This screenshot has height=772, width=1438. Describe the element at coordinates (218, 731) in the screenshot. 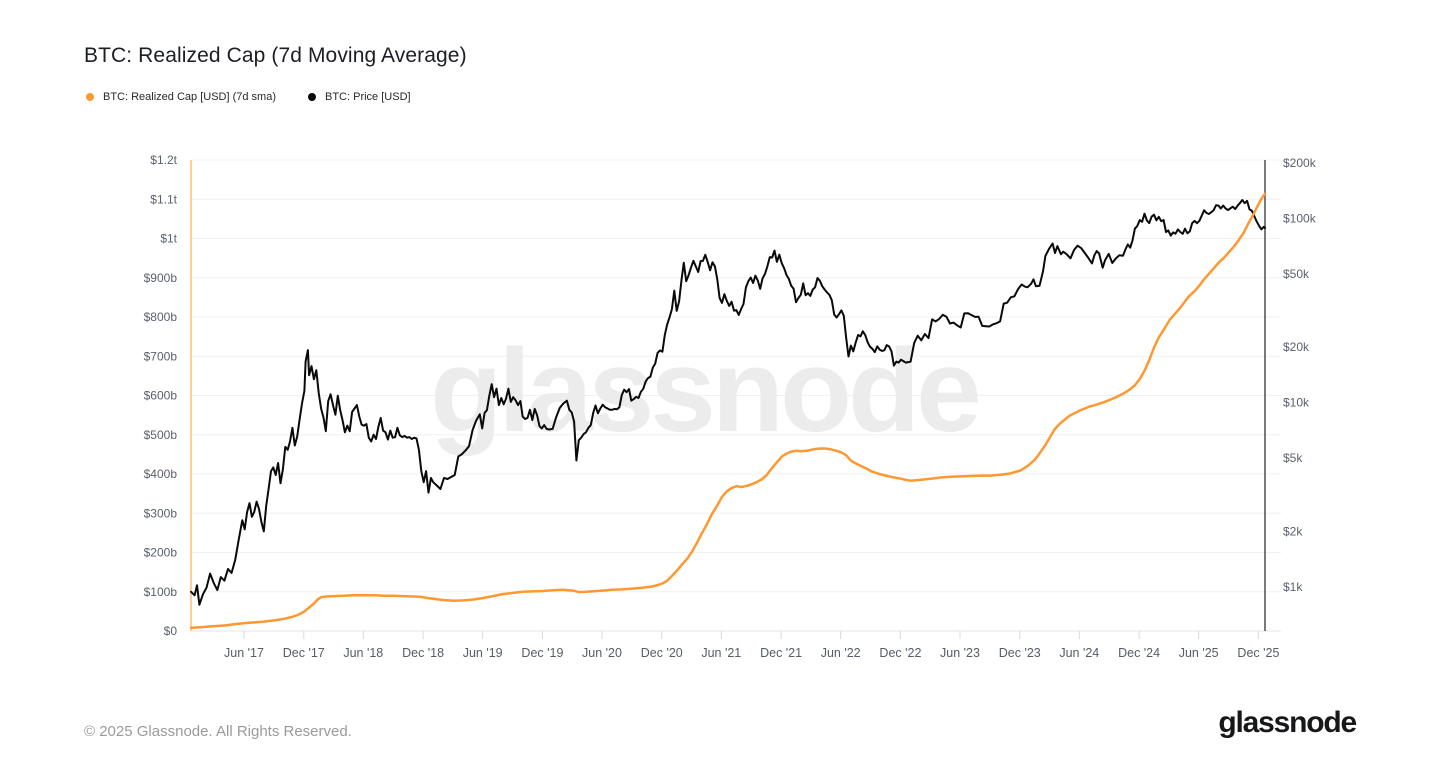

I see `copyright-text: © 2025 Glassnode. All Rights Reserved.` at that location.